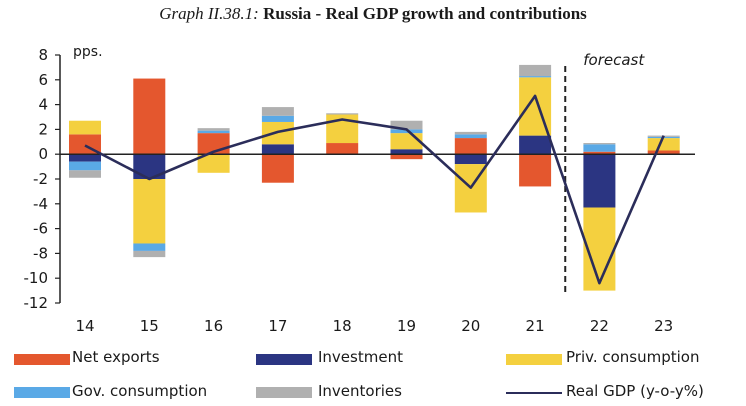 This screenshot has width=746, height=406. Describe the element at coordinates (360, 391) in the screenshot. I see `legend-label-inventories: Inventories` at that location.